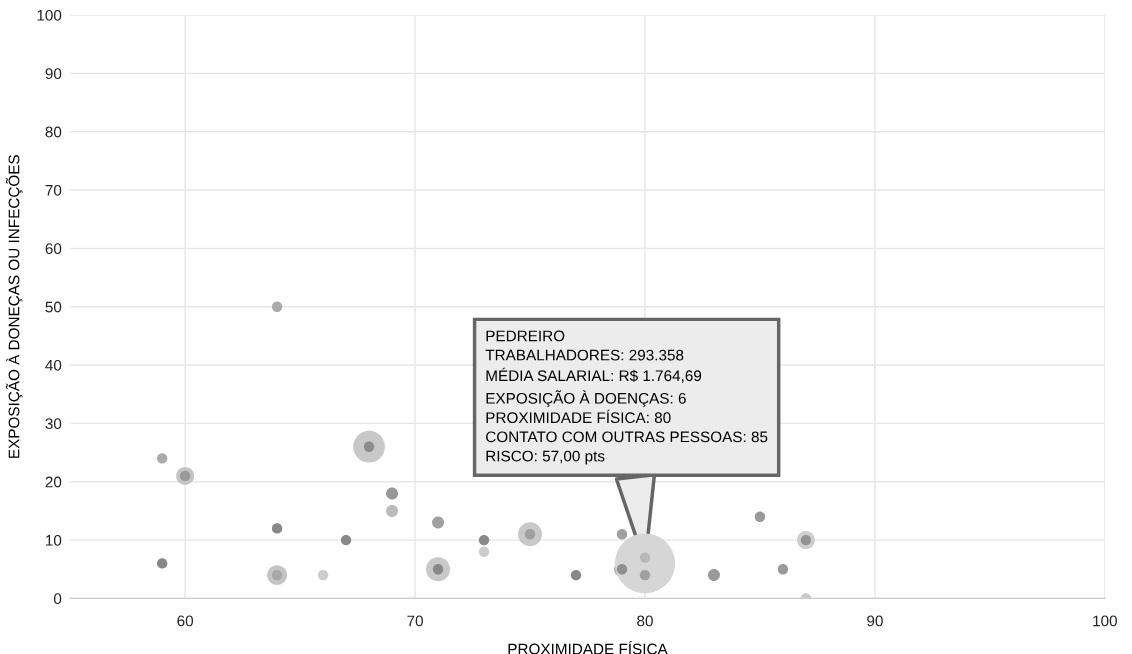 Image resolution: width=1132 pixels, height=654 pixels. What do you see at coordinates (53, 424) in the screenshot?
I see `y-tick-label: 30` at bounding box center [53, 424].